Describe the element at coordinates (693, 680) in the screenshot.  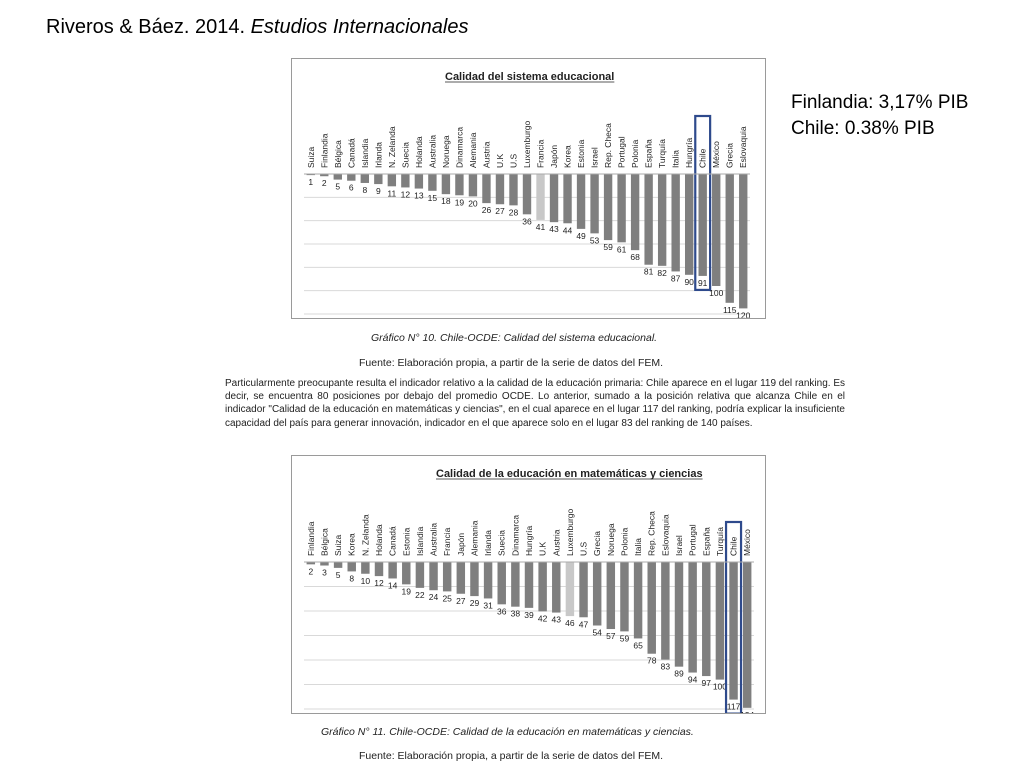
I see `value-label: 94` at that location.